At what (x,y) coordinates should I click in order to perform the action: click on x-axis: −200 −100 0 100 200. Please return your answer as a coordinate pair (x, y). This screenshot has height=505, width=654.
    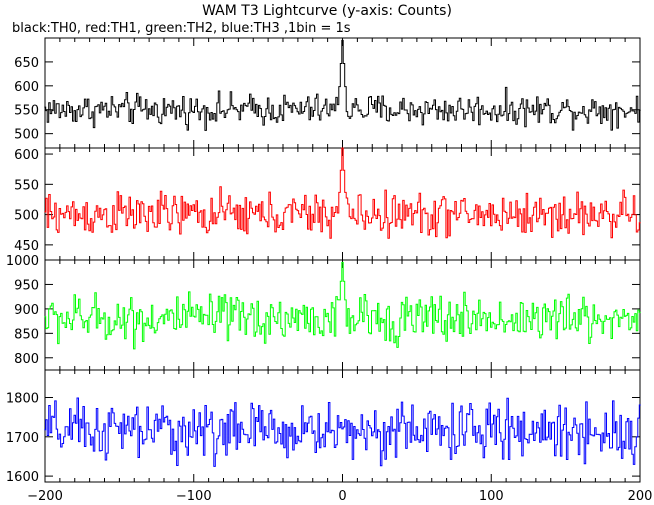
    Looking at the image, I should click on (339, 496).